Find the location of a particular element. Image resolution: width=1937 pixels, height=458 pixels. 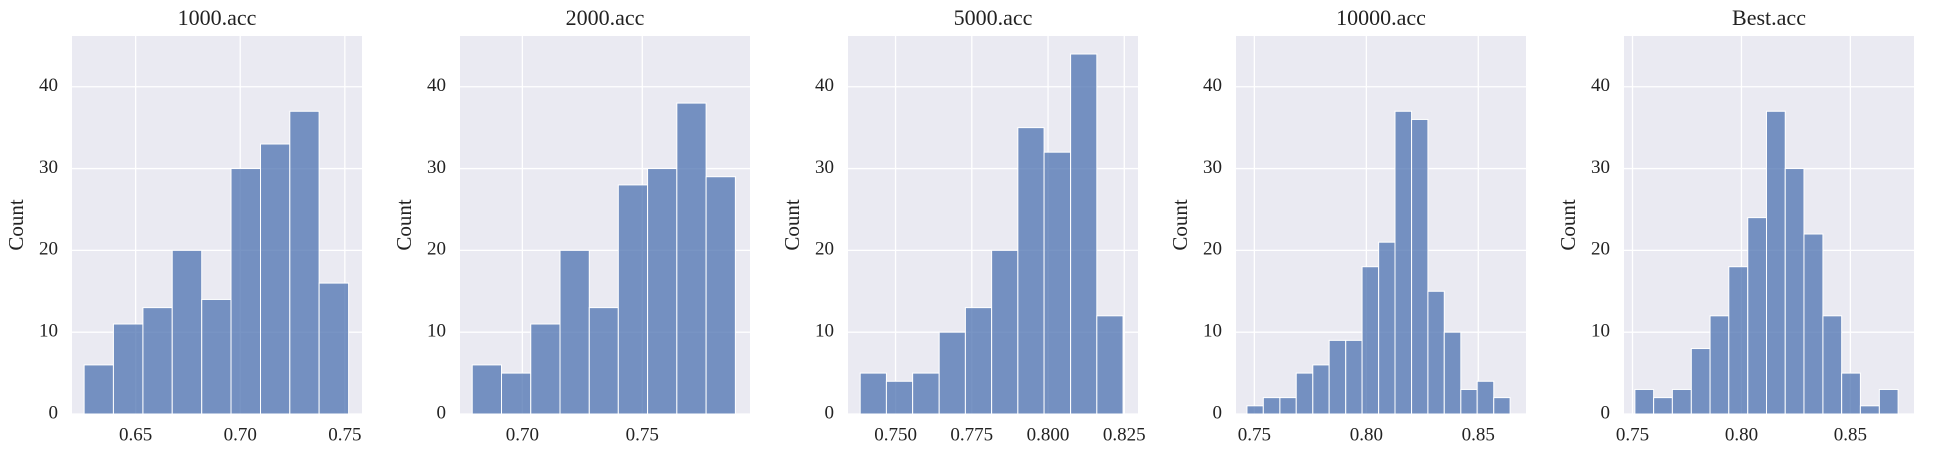

chart-title: 5000.acc is located at coordinates (993, 17).